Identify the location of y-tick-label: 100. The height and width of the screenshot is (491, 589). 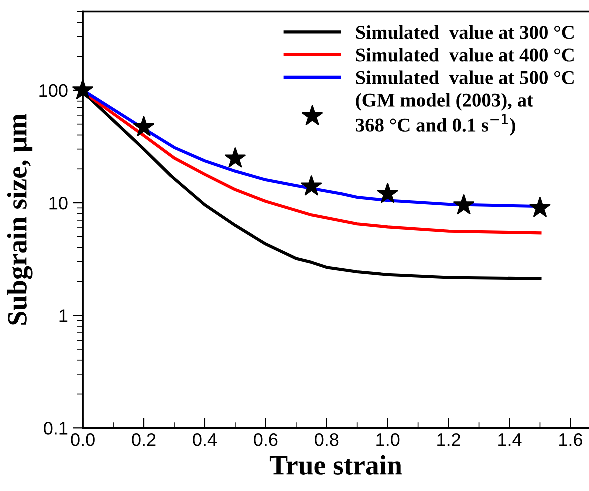
(54, 91).